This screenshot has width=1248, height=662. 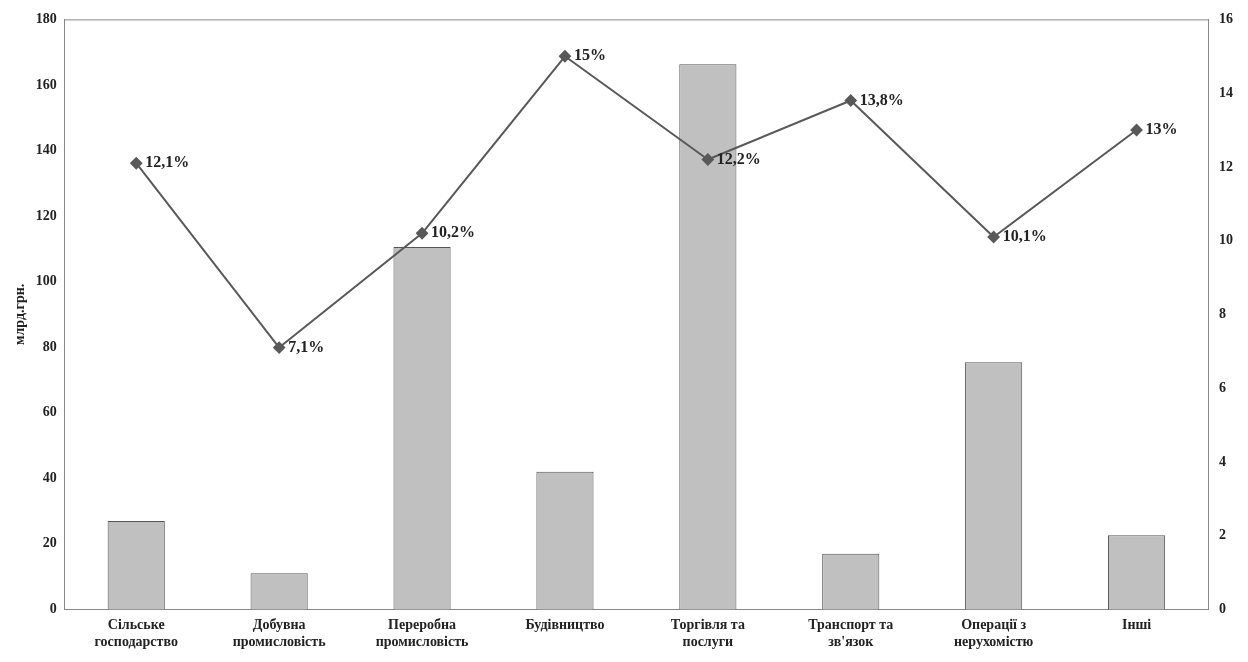 I want to click on y-tick-label: 20, so click(x=49, y=543).